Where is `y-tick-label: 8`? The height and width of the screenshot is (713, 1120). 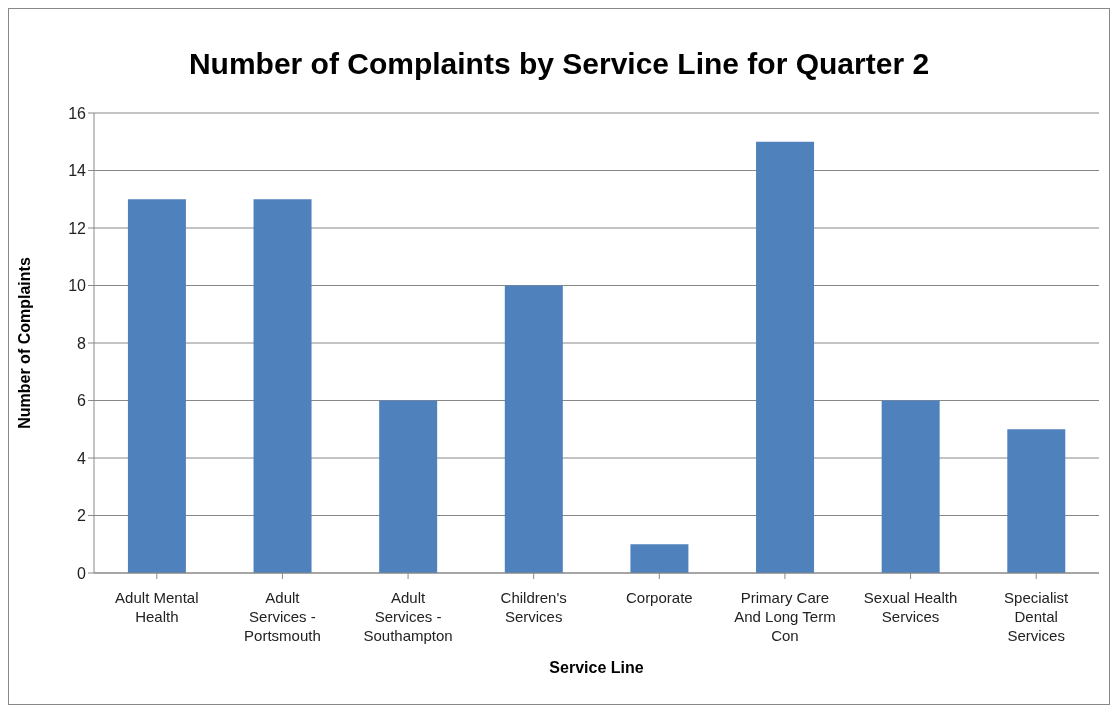
y-tick-label: 8 is located at coordinates (82, 343).